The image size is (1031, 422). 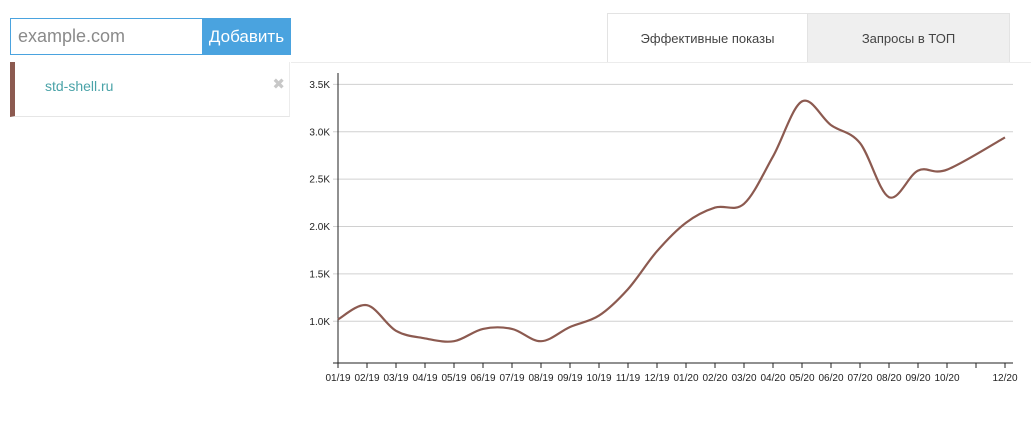 I want to click on tab-top-queries: Запросы в ТОП, so click(x=909, y=38).